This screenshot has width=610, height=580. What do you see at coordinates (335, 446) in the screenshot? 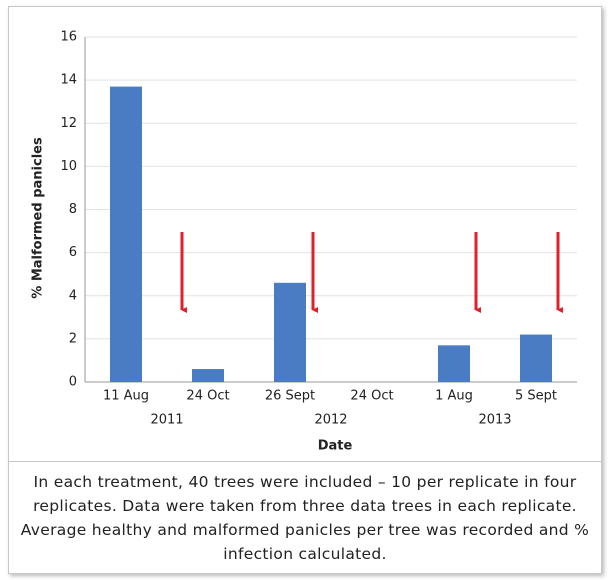
I see `x-axis-title: Date` at bounding box center [335, 446].